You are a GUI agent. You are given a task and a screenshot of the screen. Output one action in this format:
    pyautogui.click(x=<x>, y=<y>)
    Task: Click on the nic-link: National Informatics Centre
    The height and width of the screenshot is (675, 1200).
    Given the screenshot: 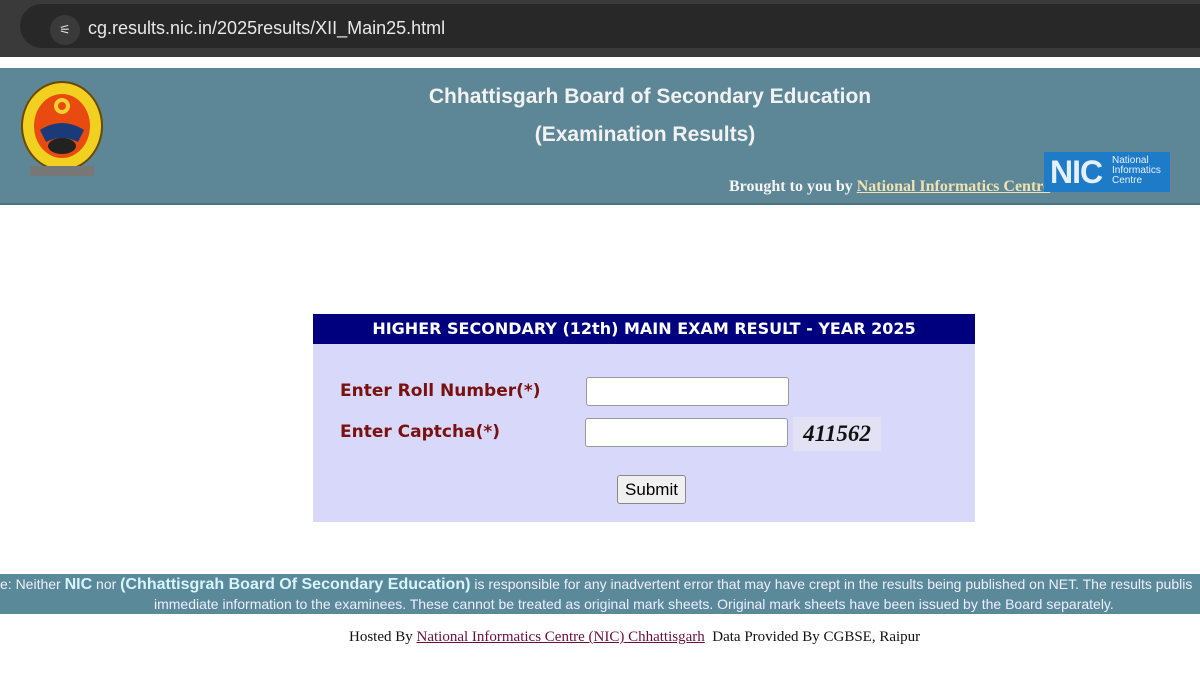 What is the action you would take?
    pyautogui.click(x=953, y=186)
    